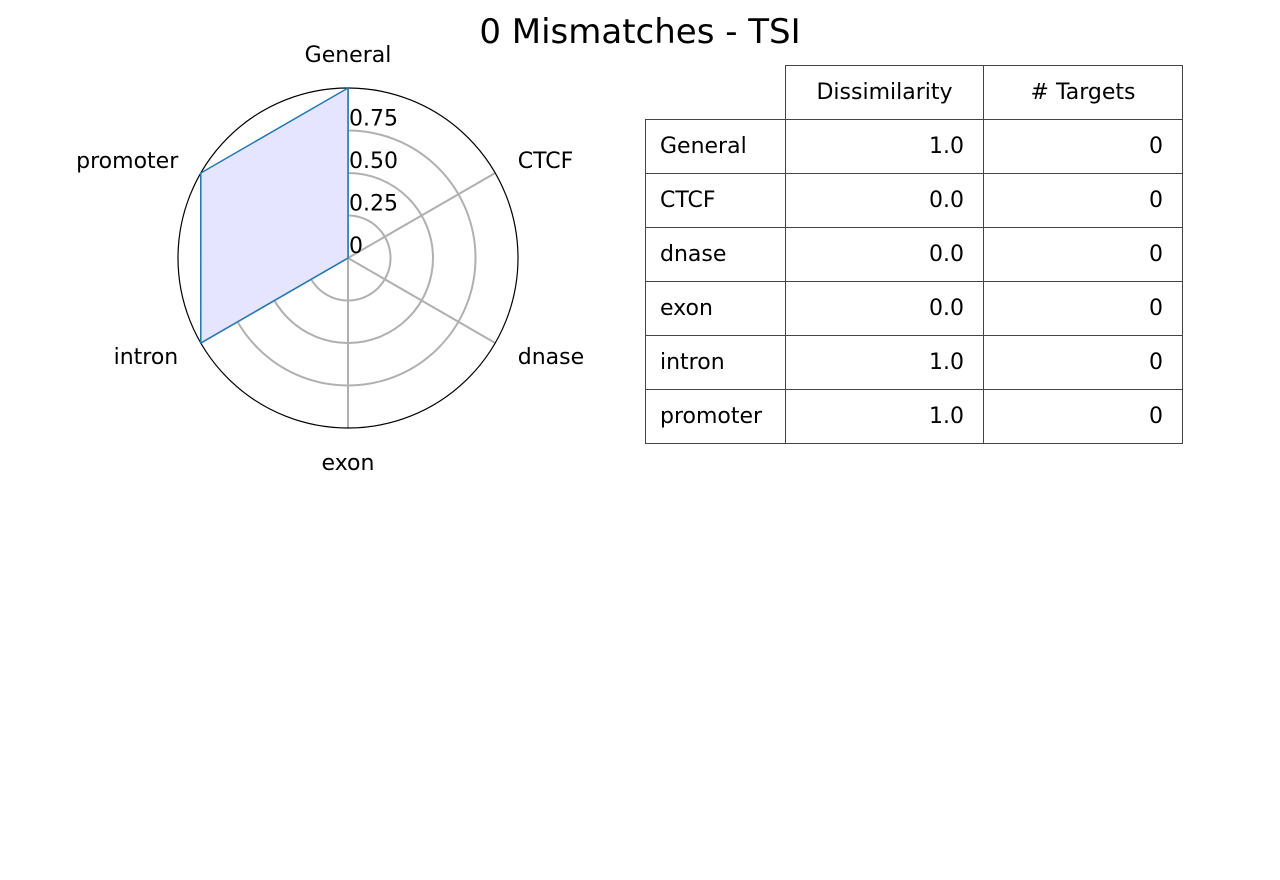 Image resolution: width=1280 pixels, height=880 pixels. What do you see at coordinates (348, 463) in the screenshot?
I see `category-label: exon` at bounding box center [348, 463].